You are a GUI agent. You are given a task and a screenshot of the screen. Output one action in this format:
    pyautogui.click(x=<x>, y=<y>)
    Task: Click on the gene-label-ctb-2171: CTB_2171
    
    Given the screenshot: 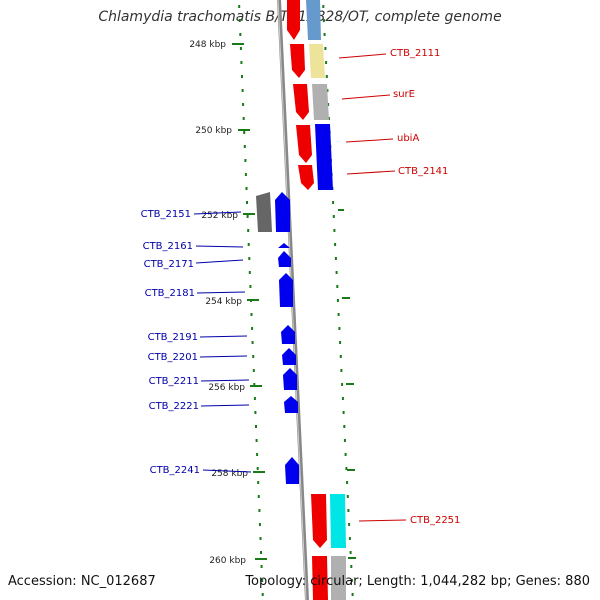 What is the action you would take?
    pyautogui.click(x=169, y=264)
    